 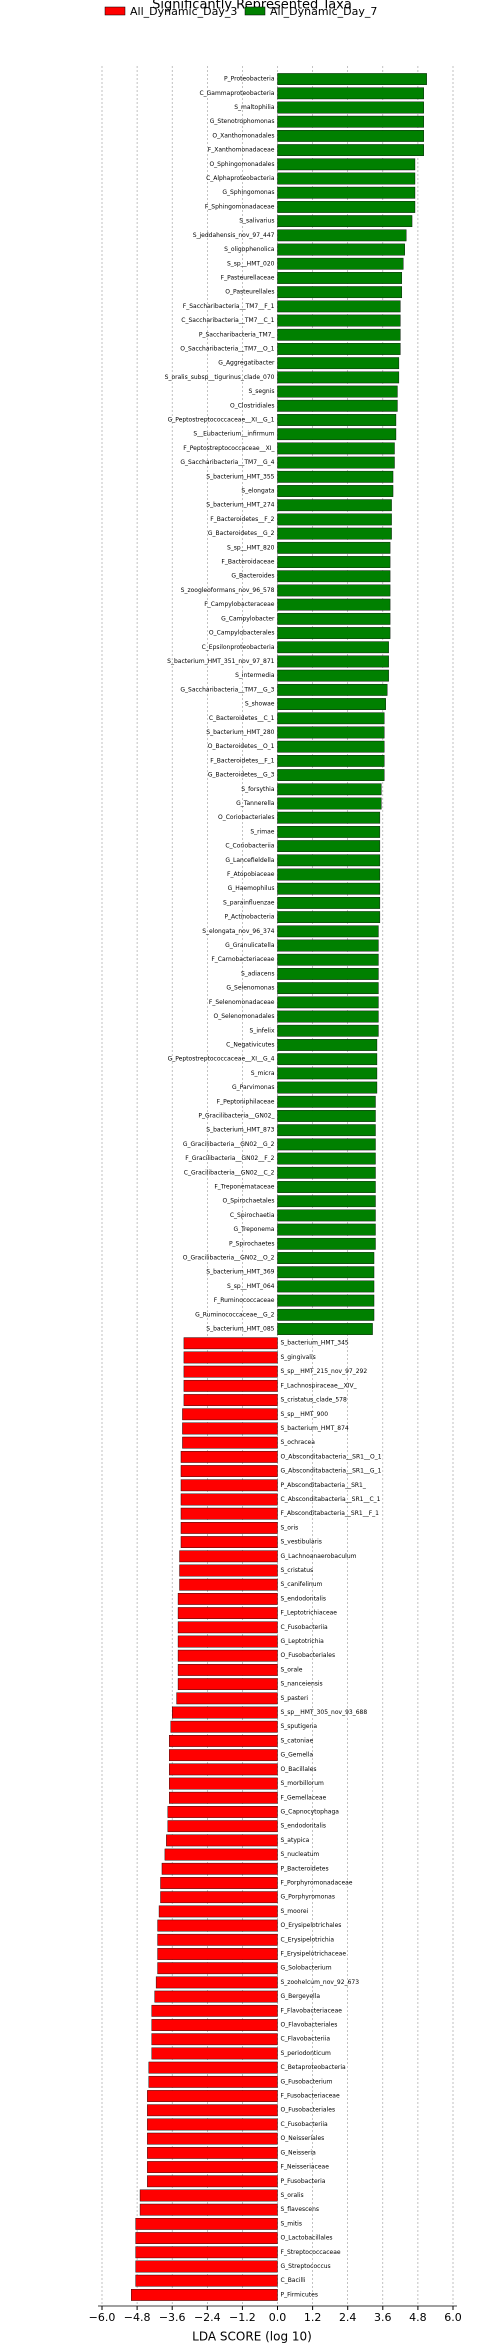 I want to click on x-tick-label: −2.4, so click(x=207, y=2317).